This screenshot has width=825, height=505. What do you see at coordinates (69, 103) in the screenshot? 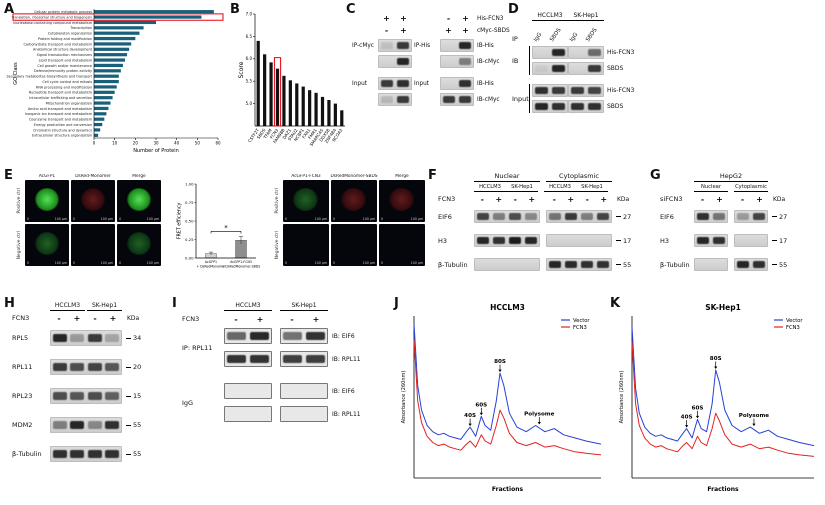
I see `svg-text: Mitochondrion organization` at bounding box center [69, 103].